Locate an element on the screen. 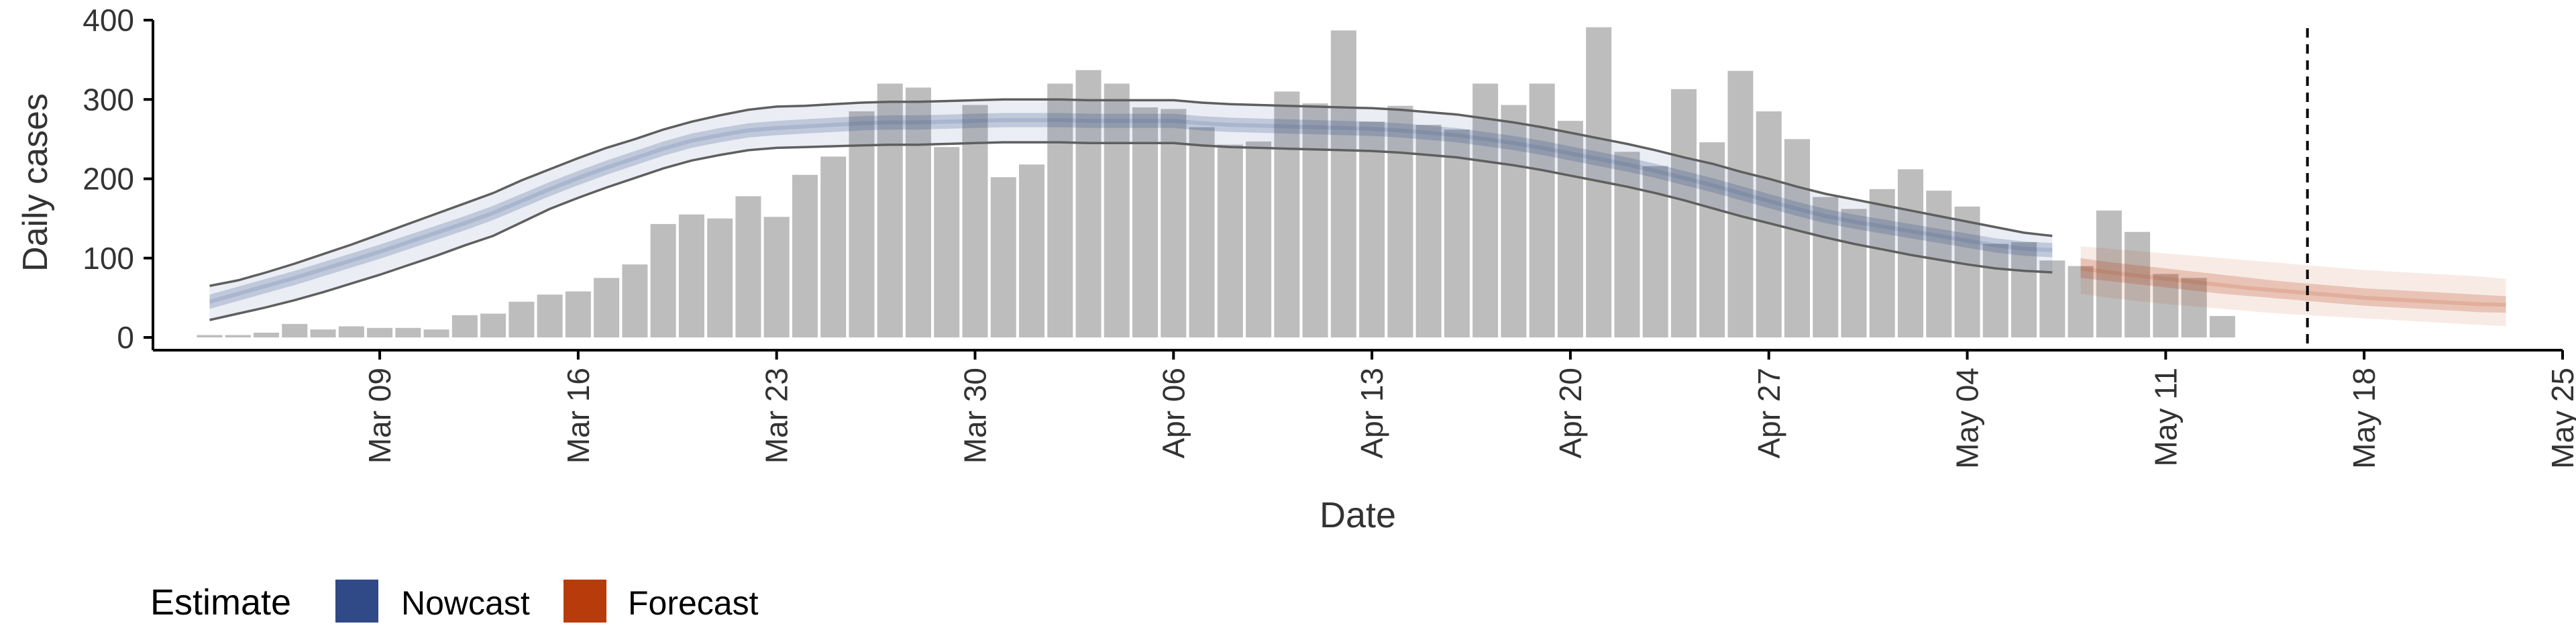 Image resolution: width=2576 pixels, height=644 pixels. y-axis: 0 100 200 300 400 is located at coordinates (118, 179).